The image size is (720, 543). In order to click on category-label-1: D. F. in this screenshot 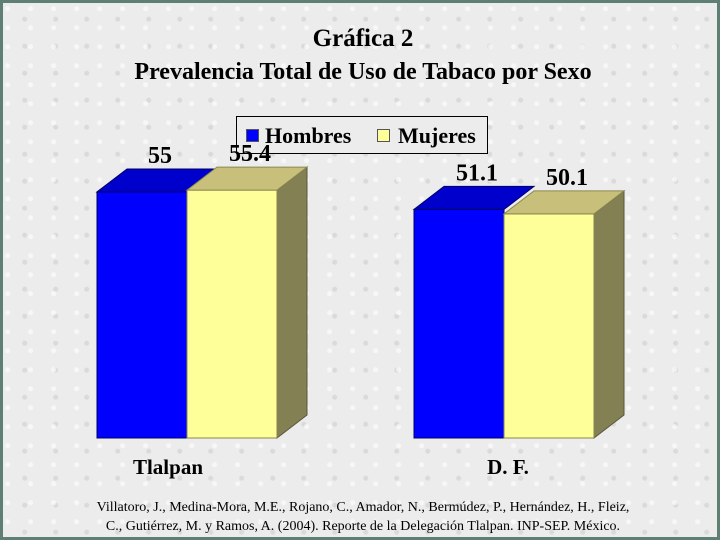, I will do `click(508, 467)`.